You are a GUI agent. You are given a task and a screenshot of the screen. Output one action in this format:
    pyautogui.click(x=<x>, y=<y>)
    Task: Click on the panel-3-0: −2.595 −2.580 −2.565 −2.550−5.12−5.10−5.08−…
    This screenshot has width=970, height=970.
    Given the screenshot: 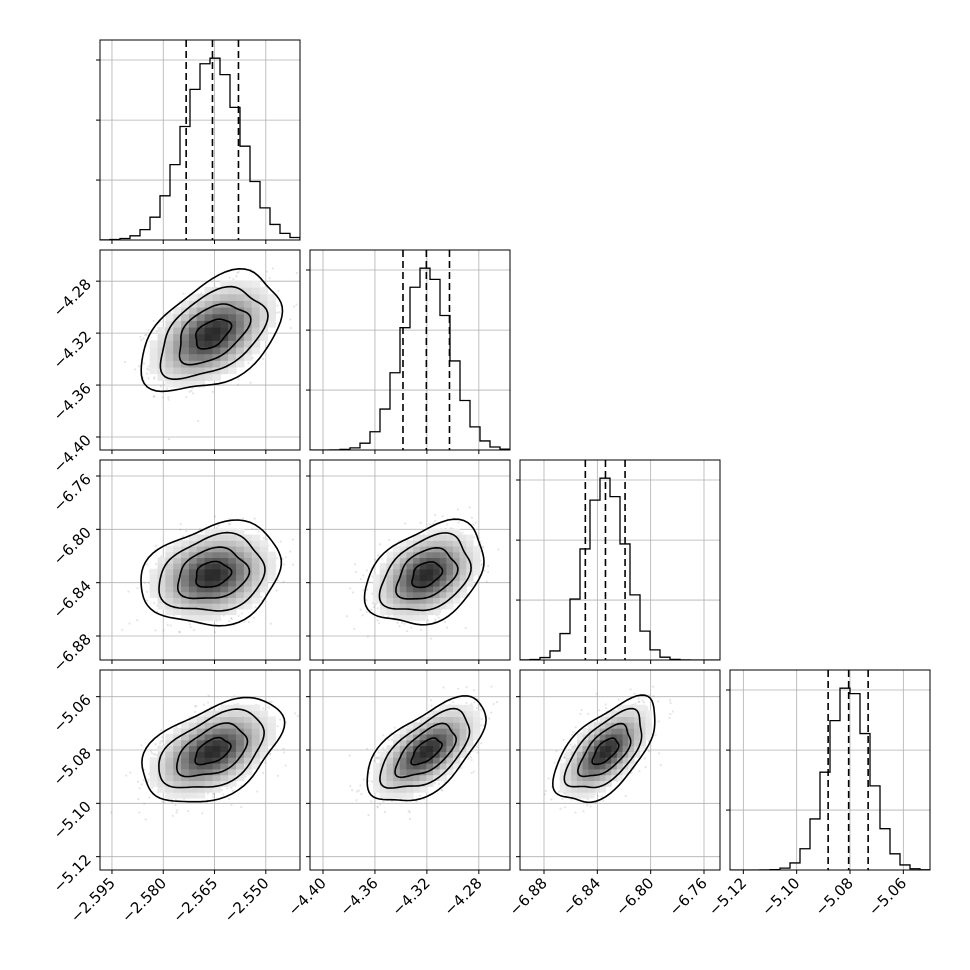 What is the action you would take?
    pyautogui.click(x=175, y=797)
    